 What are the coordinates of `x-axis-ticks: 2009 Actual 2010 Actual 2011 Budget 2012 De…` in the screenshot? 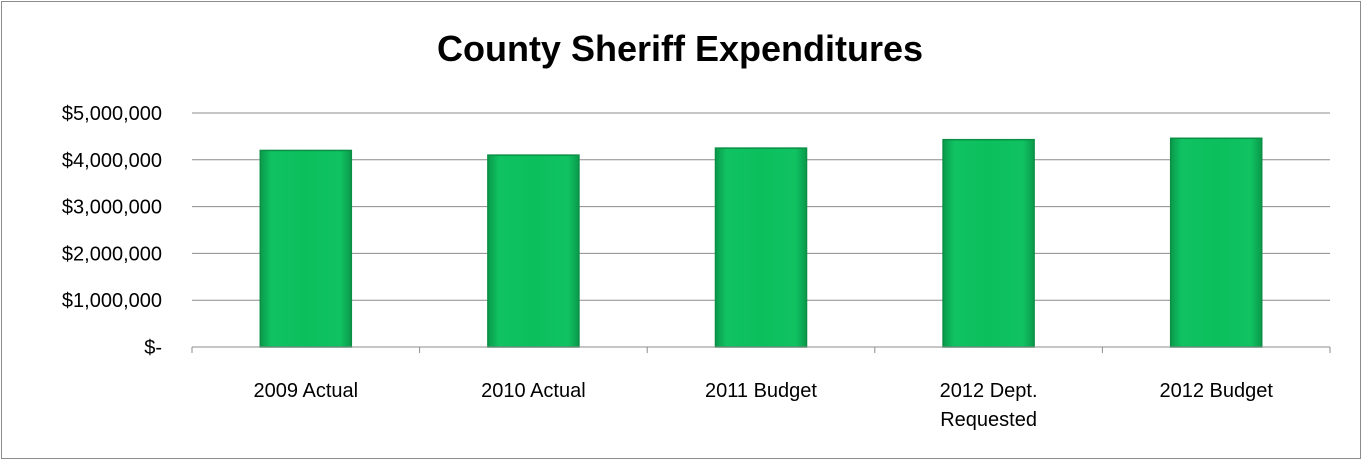 It's located at (764, 405).